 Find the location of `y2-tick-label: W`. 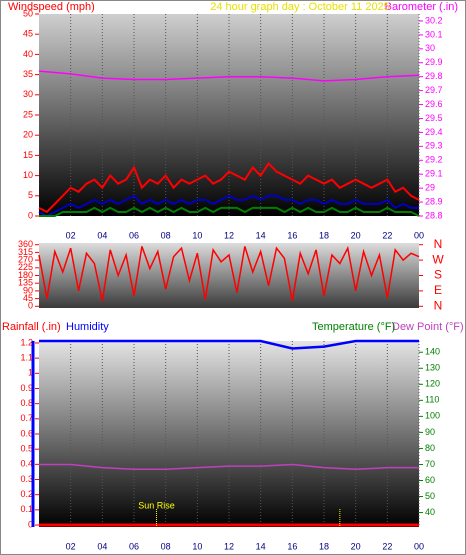

y2-tick-label: W is located at coordinates (438, 259).